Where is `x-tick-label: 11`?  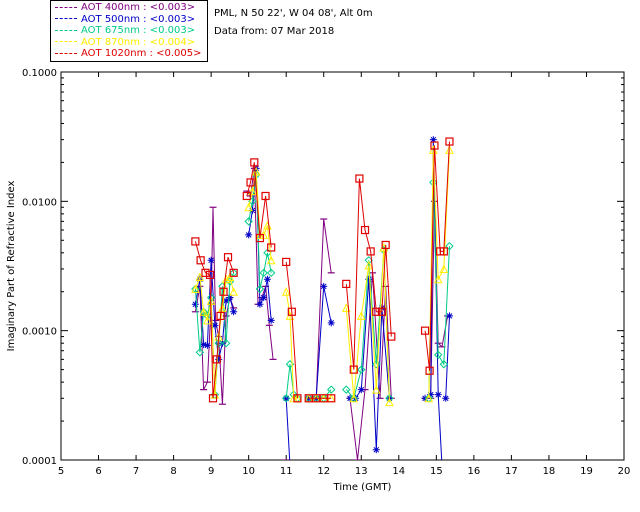
x-tick-label: 11 is located at coordinates (286, 471).